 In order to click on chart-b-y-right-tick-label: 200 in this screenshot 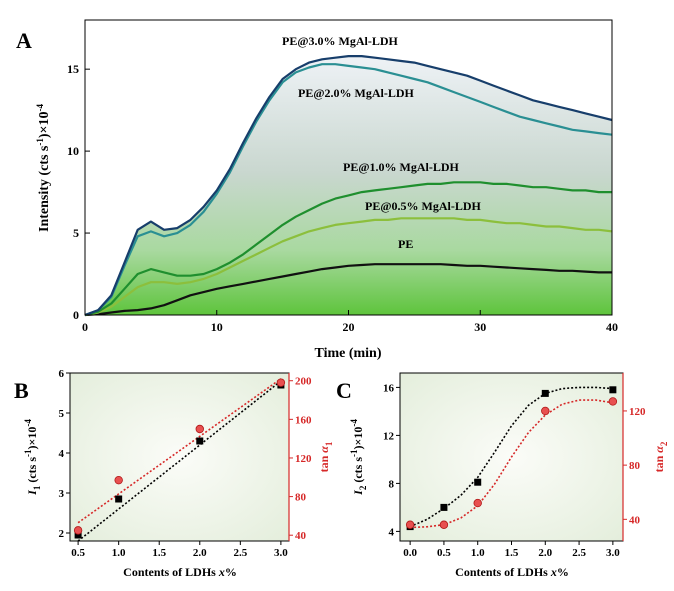, I will do `click(303, 382)`.